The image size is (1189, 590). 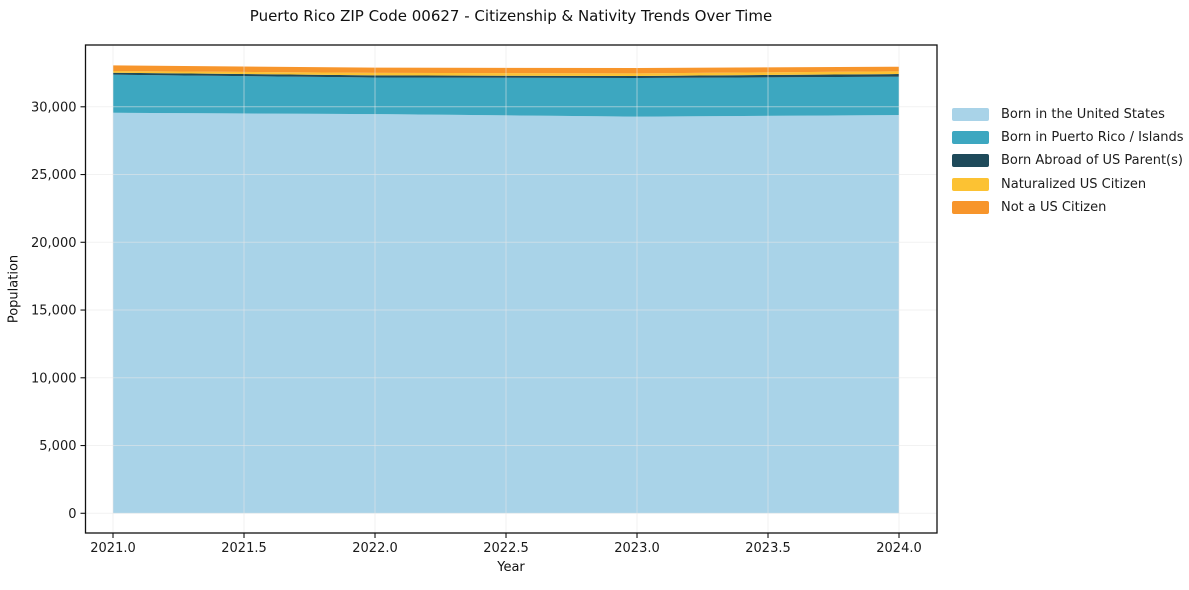 I want to click on y-tick-label: 20,000, so click(x=54, y=243).